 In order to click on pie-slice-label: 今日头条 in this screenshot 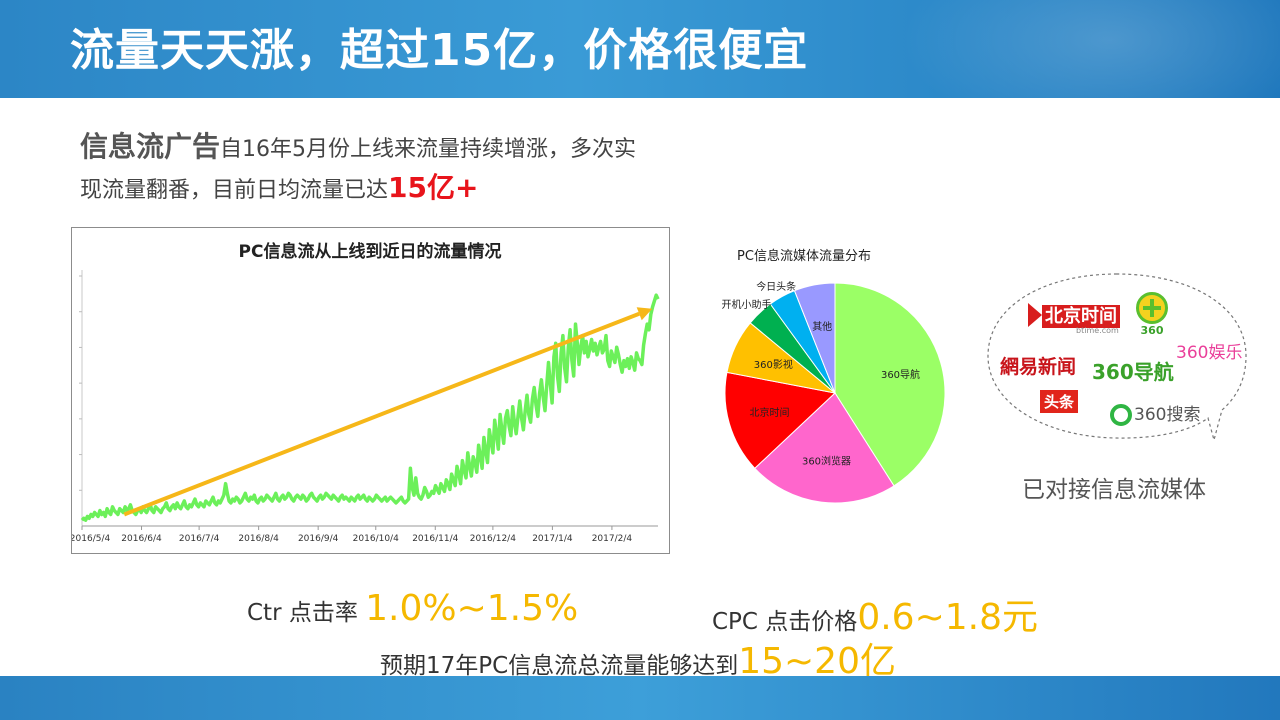, I will do `click(776, 286)`.